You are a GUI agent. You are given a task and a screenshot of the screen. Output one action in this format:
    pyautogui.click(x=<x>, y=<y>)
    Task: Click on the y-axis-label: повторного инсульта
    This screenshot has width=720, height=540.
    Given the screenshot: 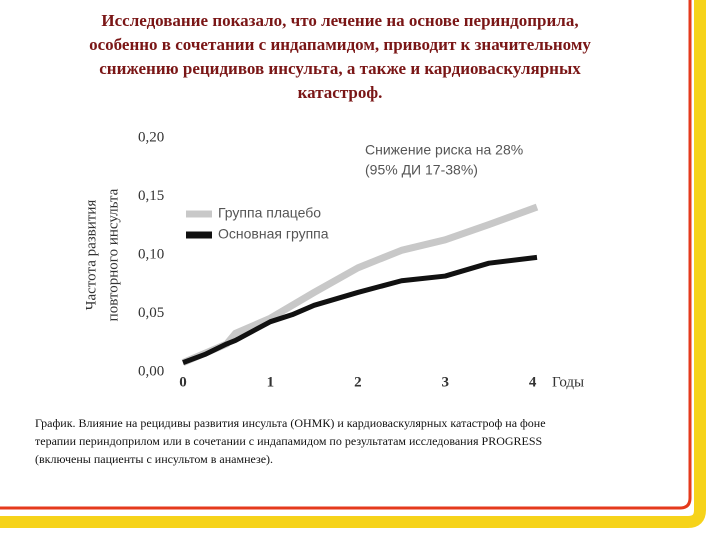 What is the action you would take?
    pyautogui.click(x=113, y=254)
    